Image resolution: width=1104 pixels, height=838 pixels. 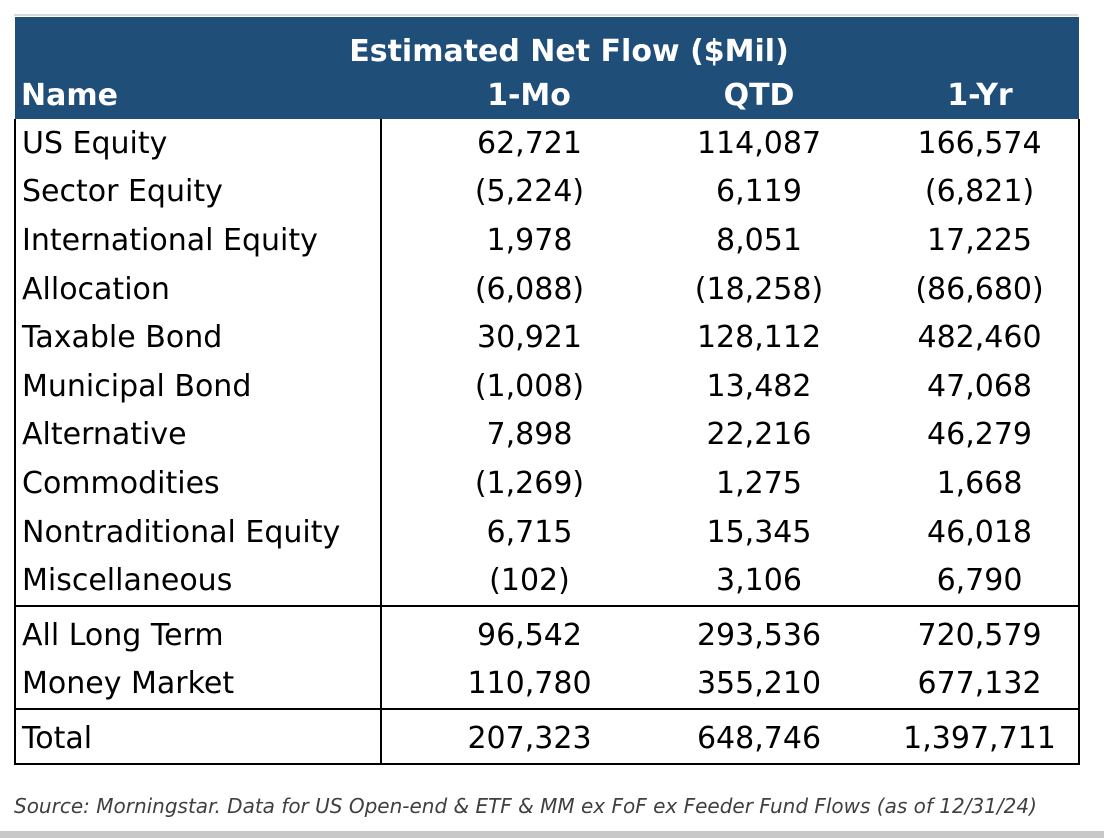 I want to click on table-row: US Equity 62,721 114,087 166,574, so click(x=547, y=143).